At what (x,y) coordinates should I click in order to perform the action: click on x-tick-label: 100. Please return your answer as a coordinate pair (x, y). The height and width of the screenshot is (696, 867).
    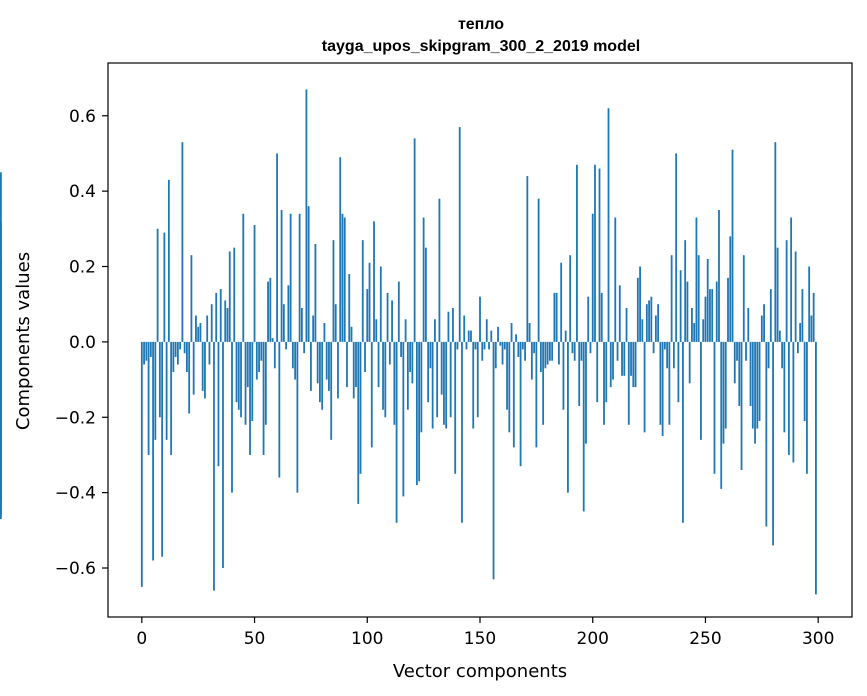
    Looking at the image, I should click on (367, 639).